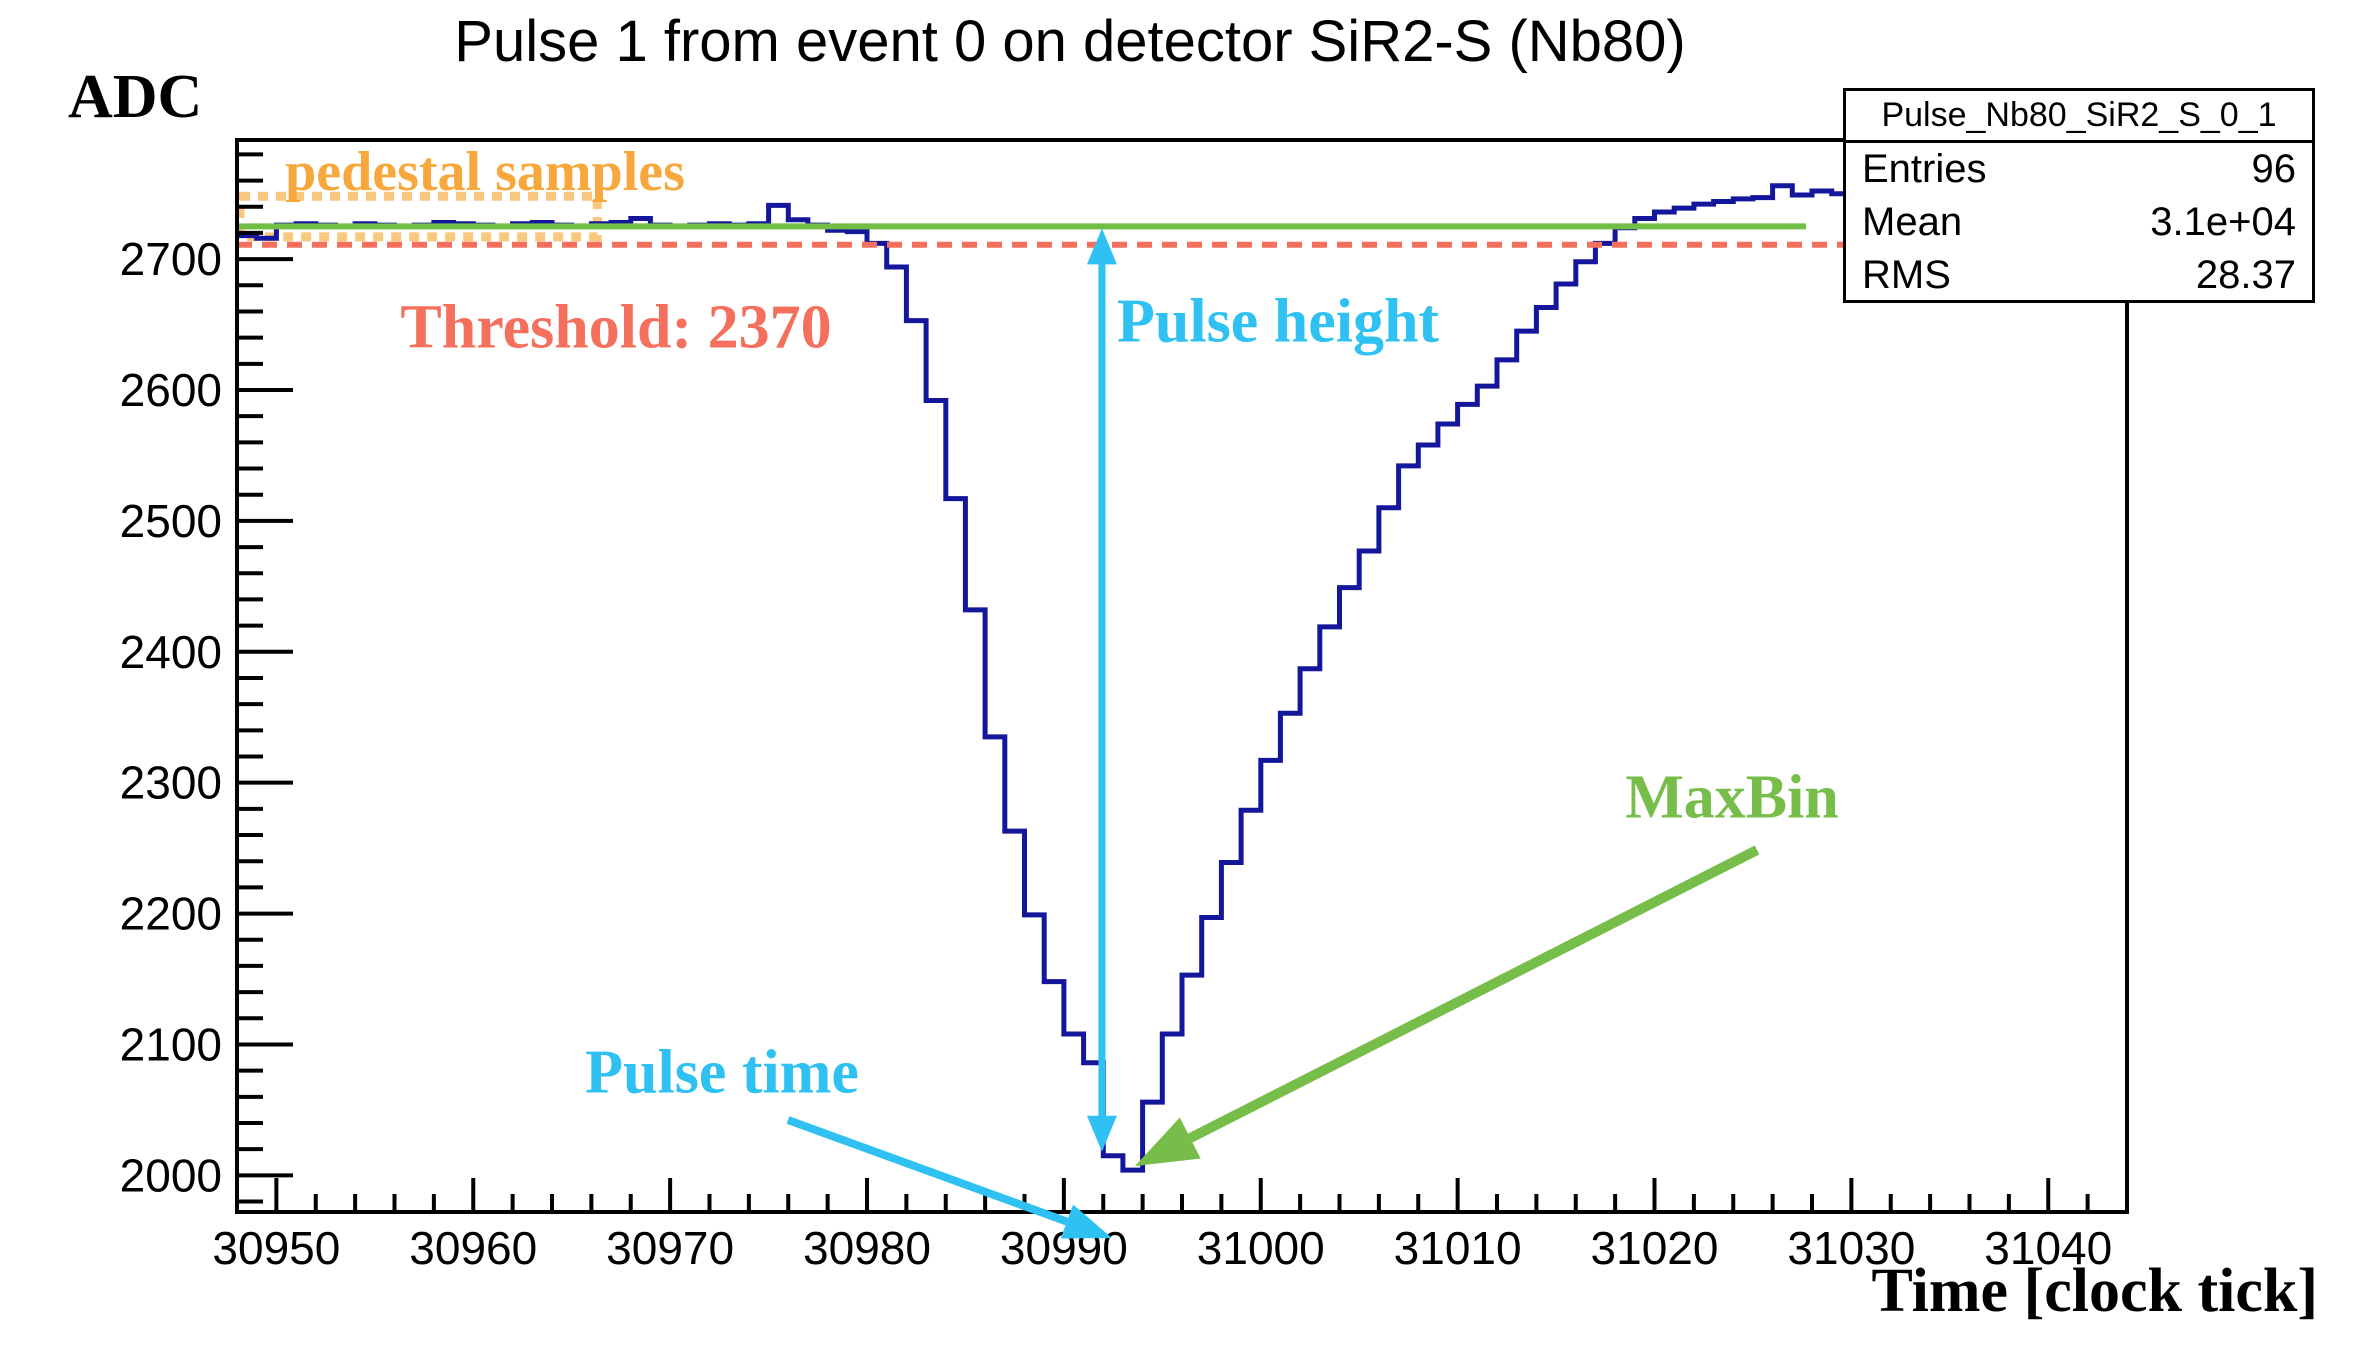 The image size is (2362, 1345). What do you see at coordinates (2245, 275) in the screenshot?
I see `stats-value-rms: 28.37` at bounding box center [2245, 275].